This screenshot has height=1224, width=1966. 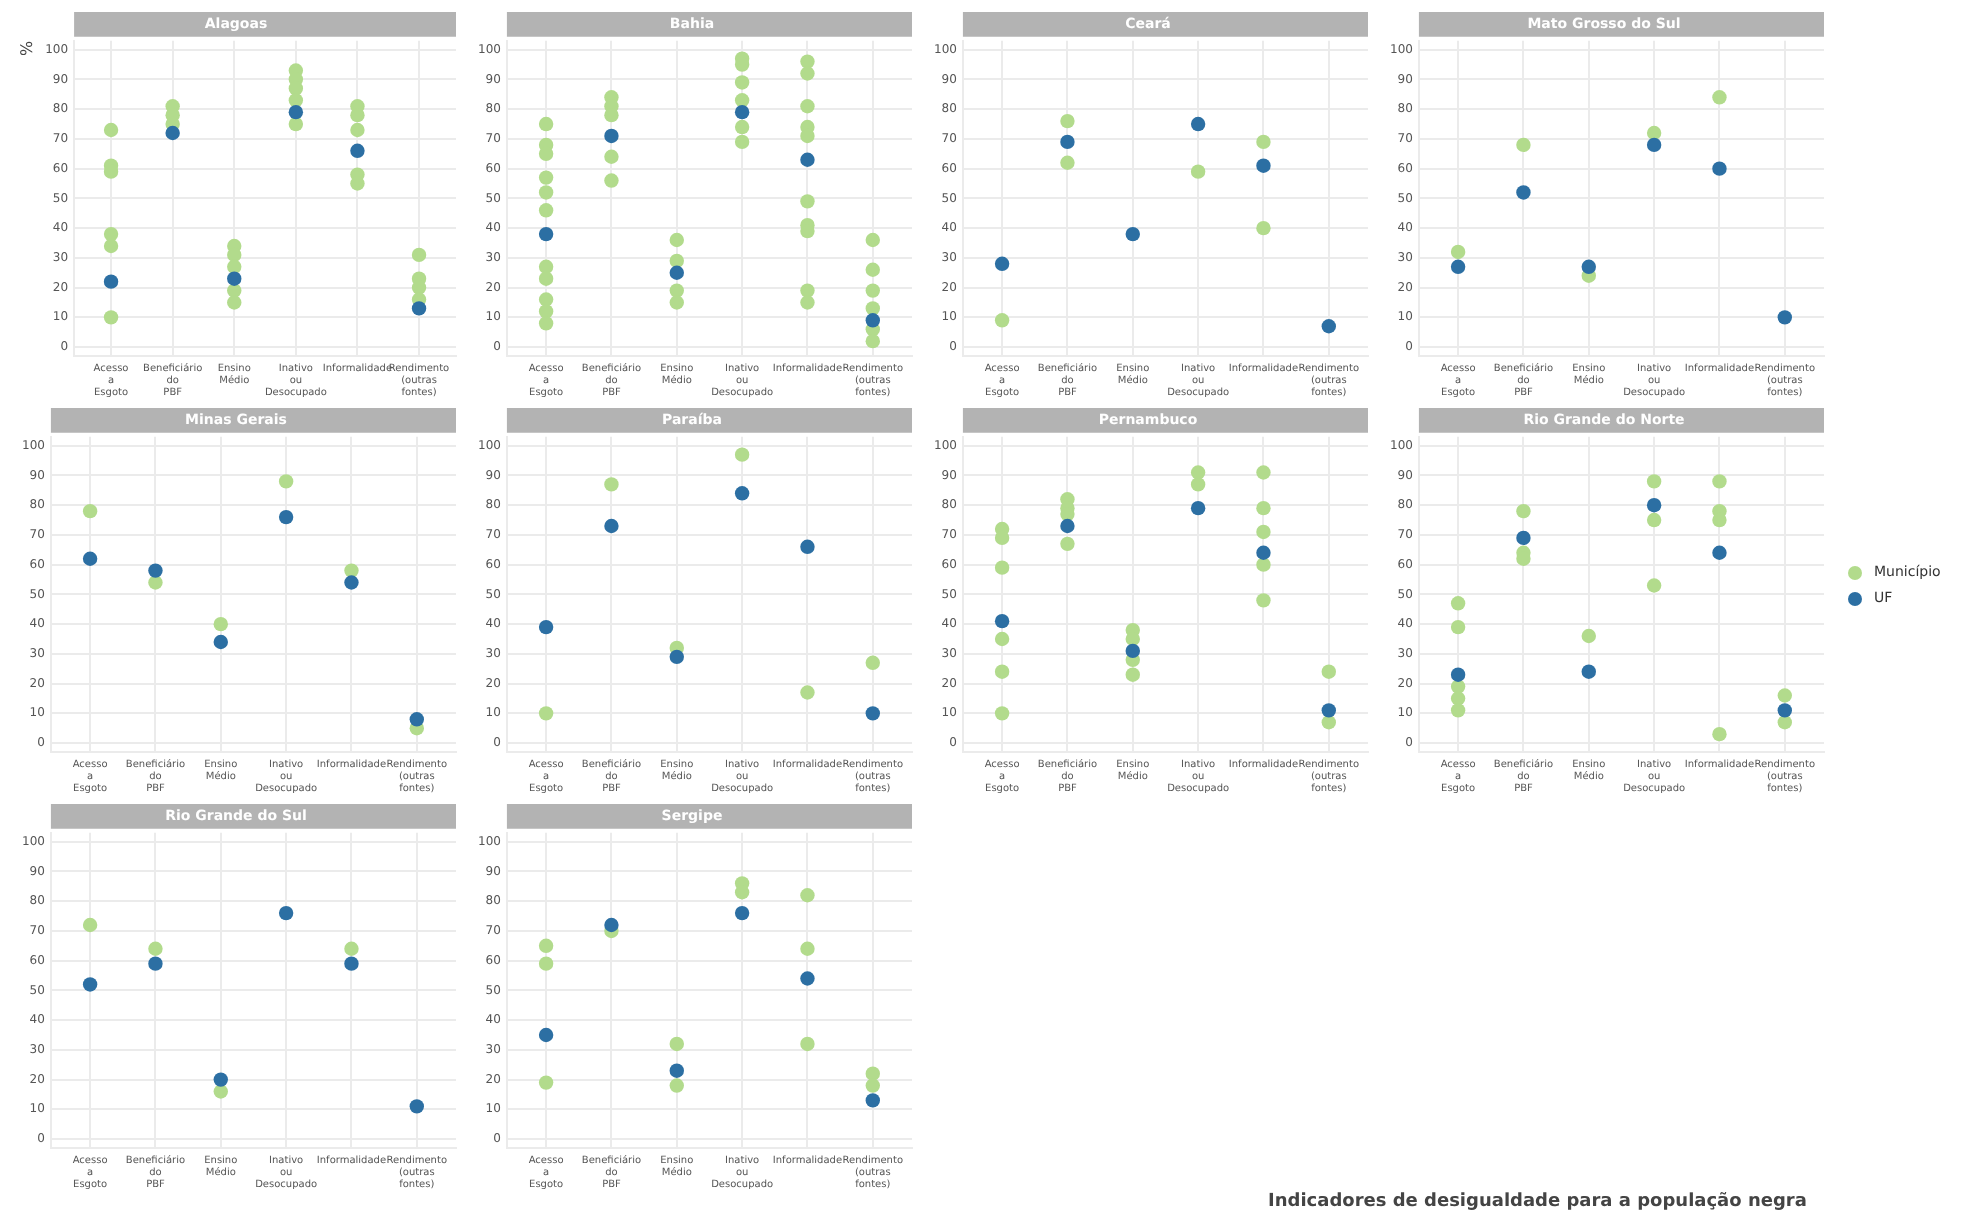 What do you see at coordinates (26, 48) in the screenshot?
I see `y-axis-title: %` at bounding box center [26, 48].